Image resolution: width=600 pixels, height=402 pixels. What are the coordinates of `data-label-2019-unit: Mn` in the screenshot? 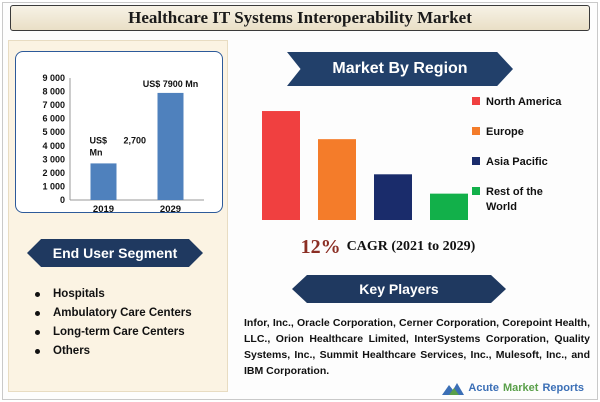 It's located at (96, 152).